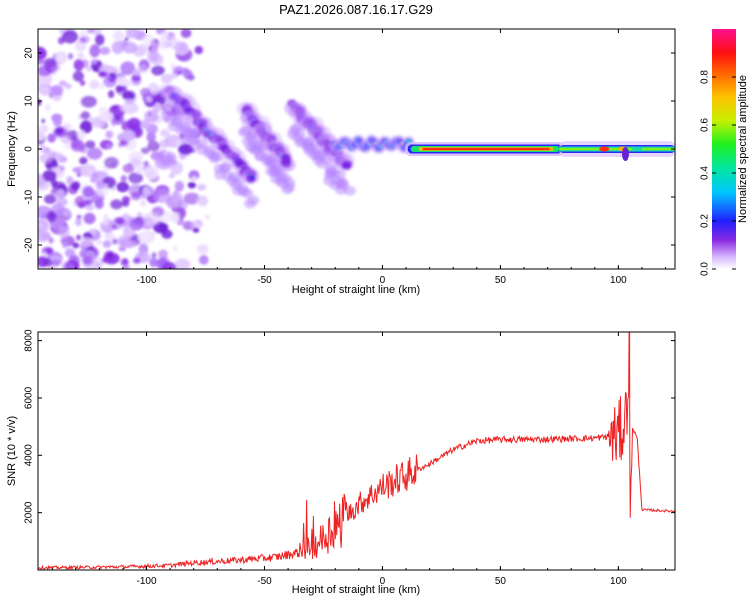  Describe the element at coordinates (29, 196) in the screenshot. I see `y-tick-label: -10` at that location.